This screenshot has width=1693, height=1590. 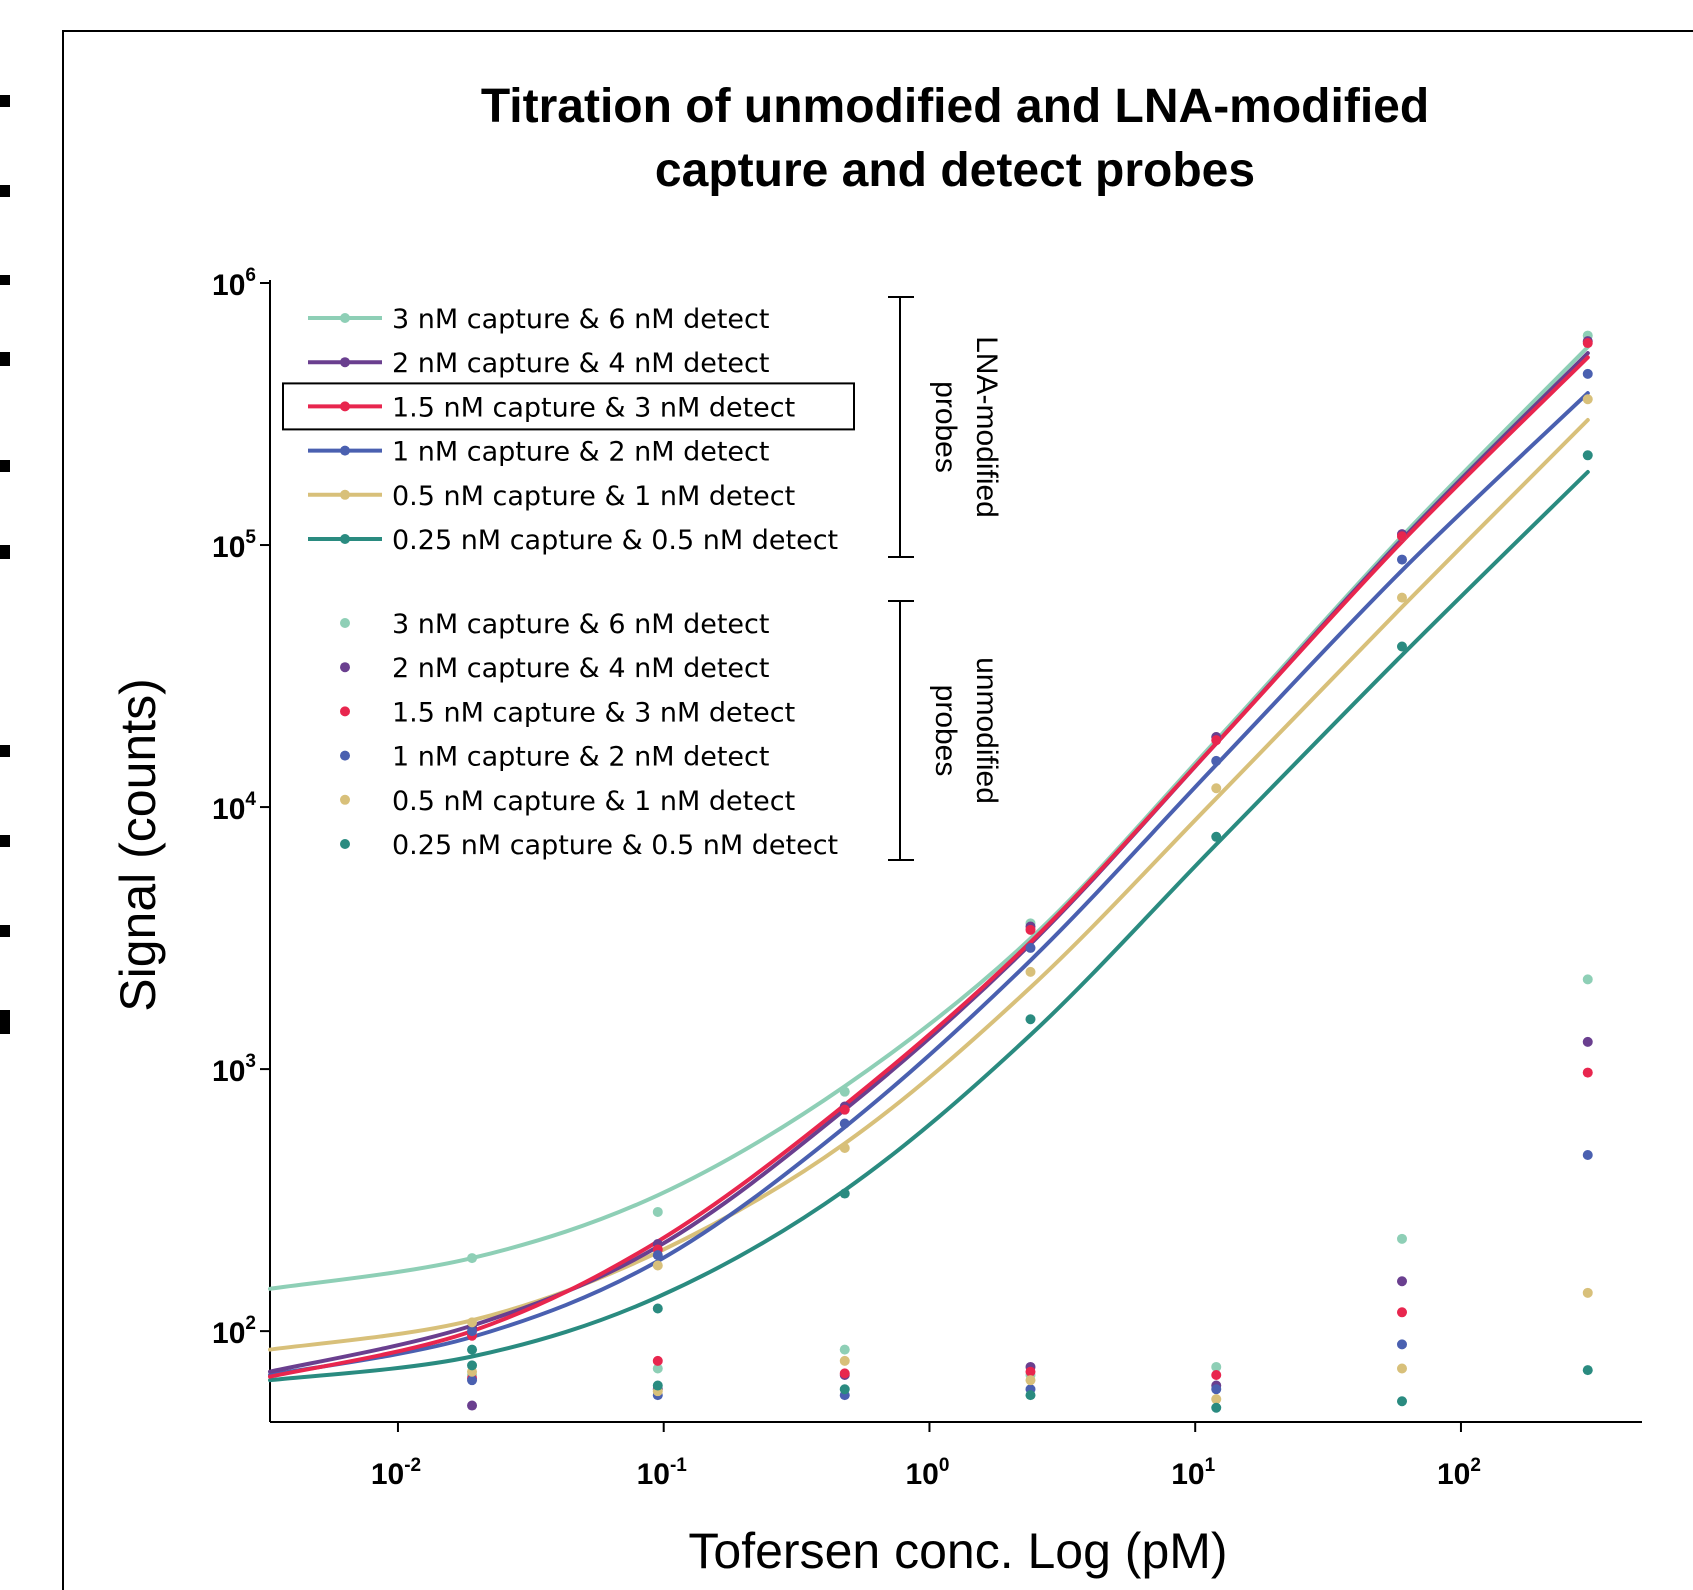 I want to click on y-axis-label: Signal (counts), so click(x=138, y=845).